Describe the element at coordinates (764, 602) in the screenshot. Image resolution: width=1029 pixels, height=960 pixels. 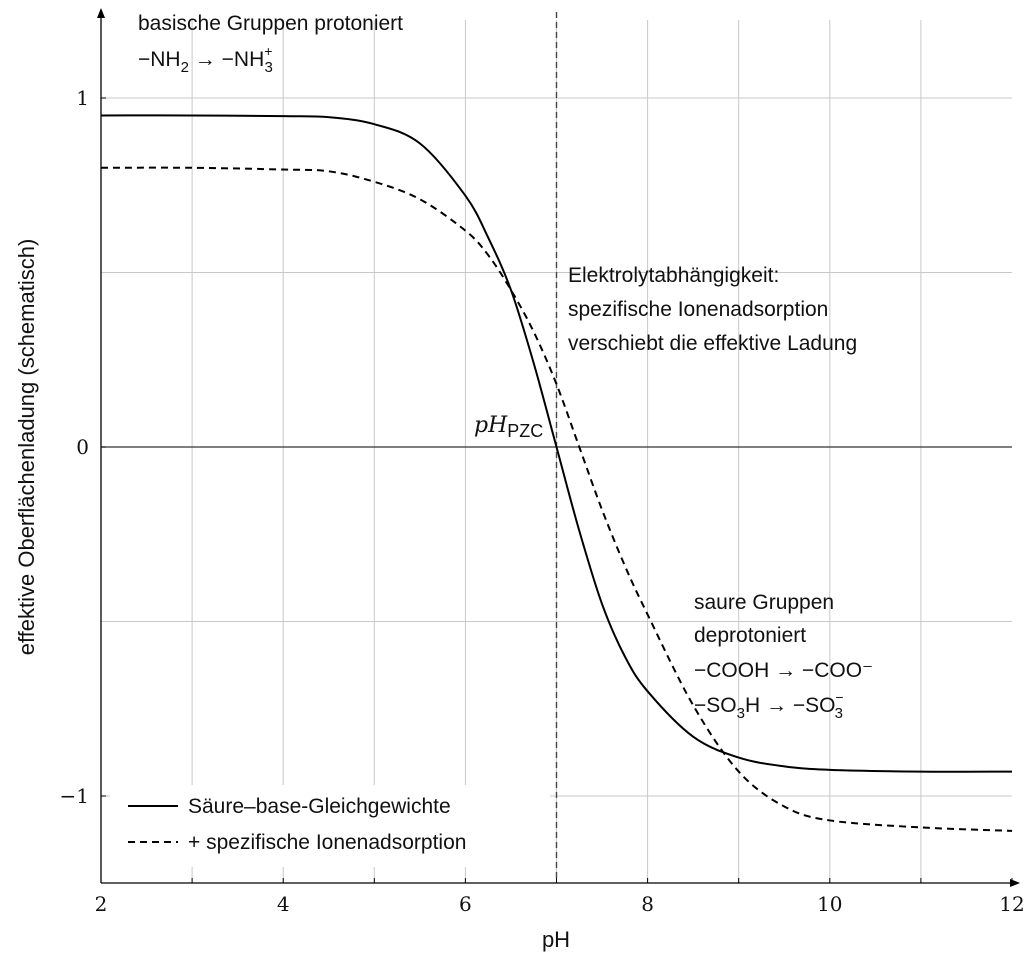
I see `annotation-acid-line-1: saure Gruppen` at that location.